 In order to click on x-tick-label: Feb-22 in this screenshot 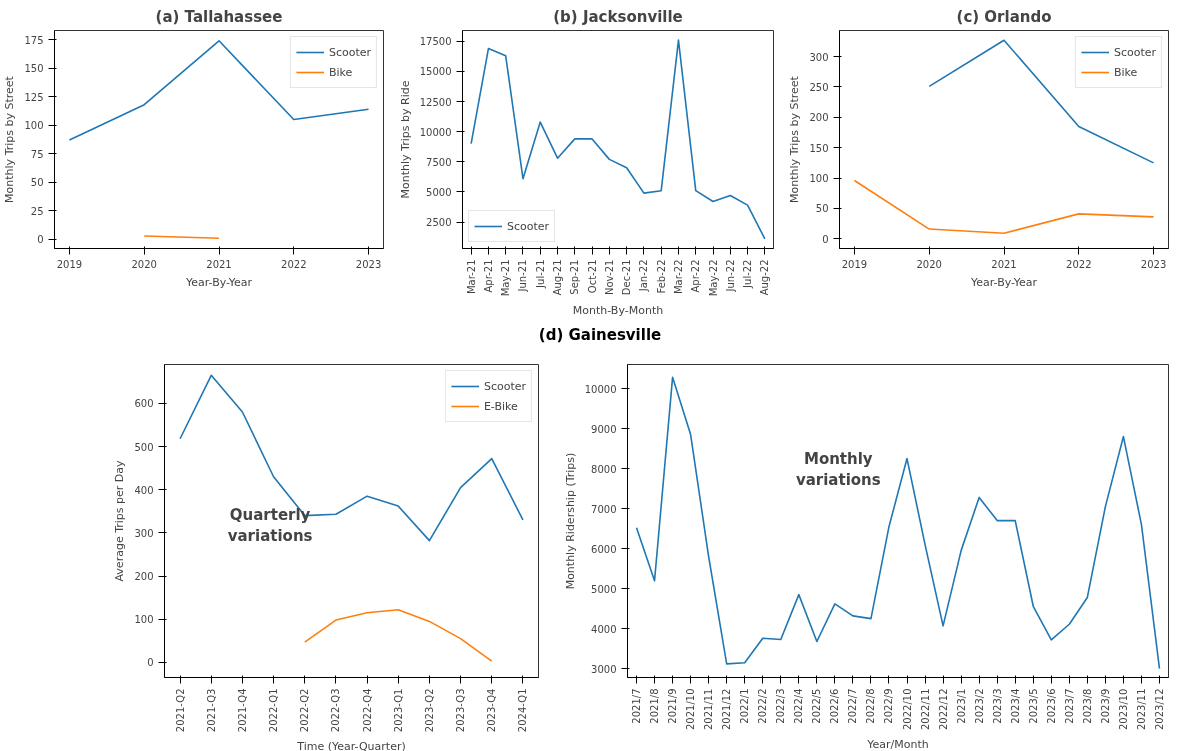, I will do `click(661, 276)`.